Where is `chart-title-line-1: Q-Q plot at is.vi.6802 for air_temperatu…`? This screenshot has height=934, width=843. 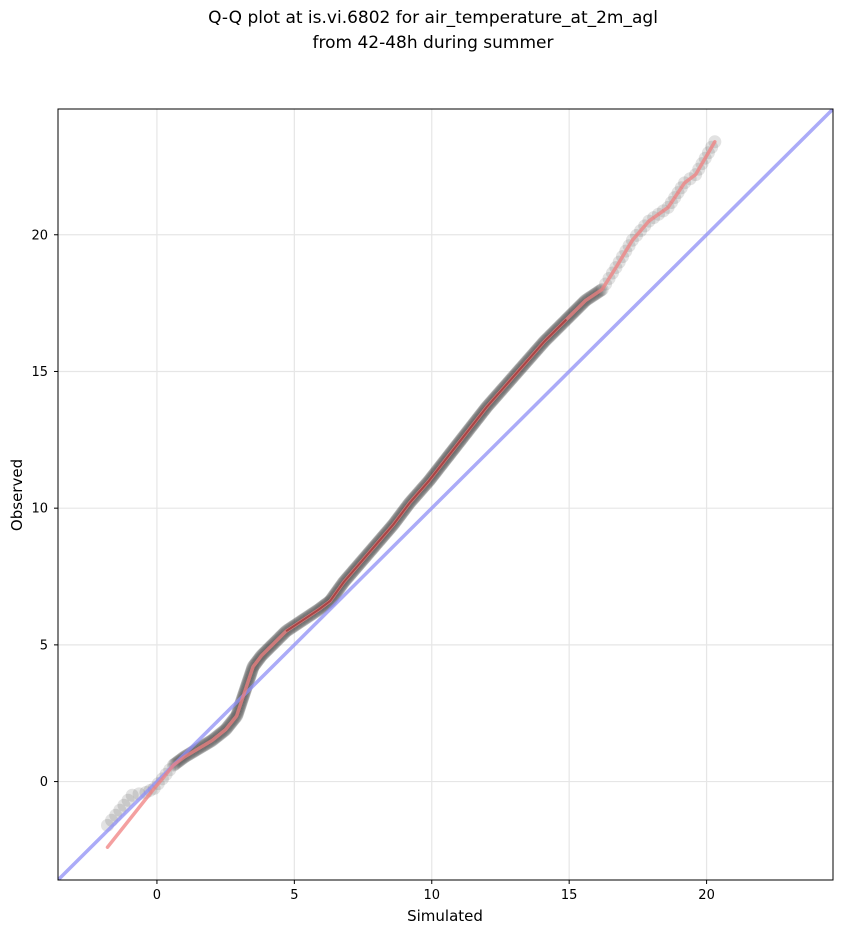
chart-title-line-1: Q-Q plot at is.vi.6802 for air_temperatu… is located at coordinates (433, 18).